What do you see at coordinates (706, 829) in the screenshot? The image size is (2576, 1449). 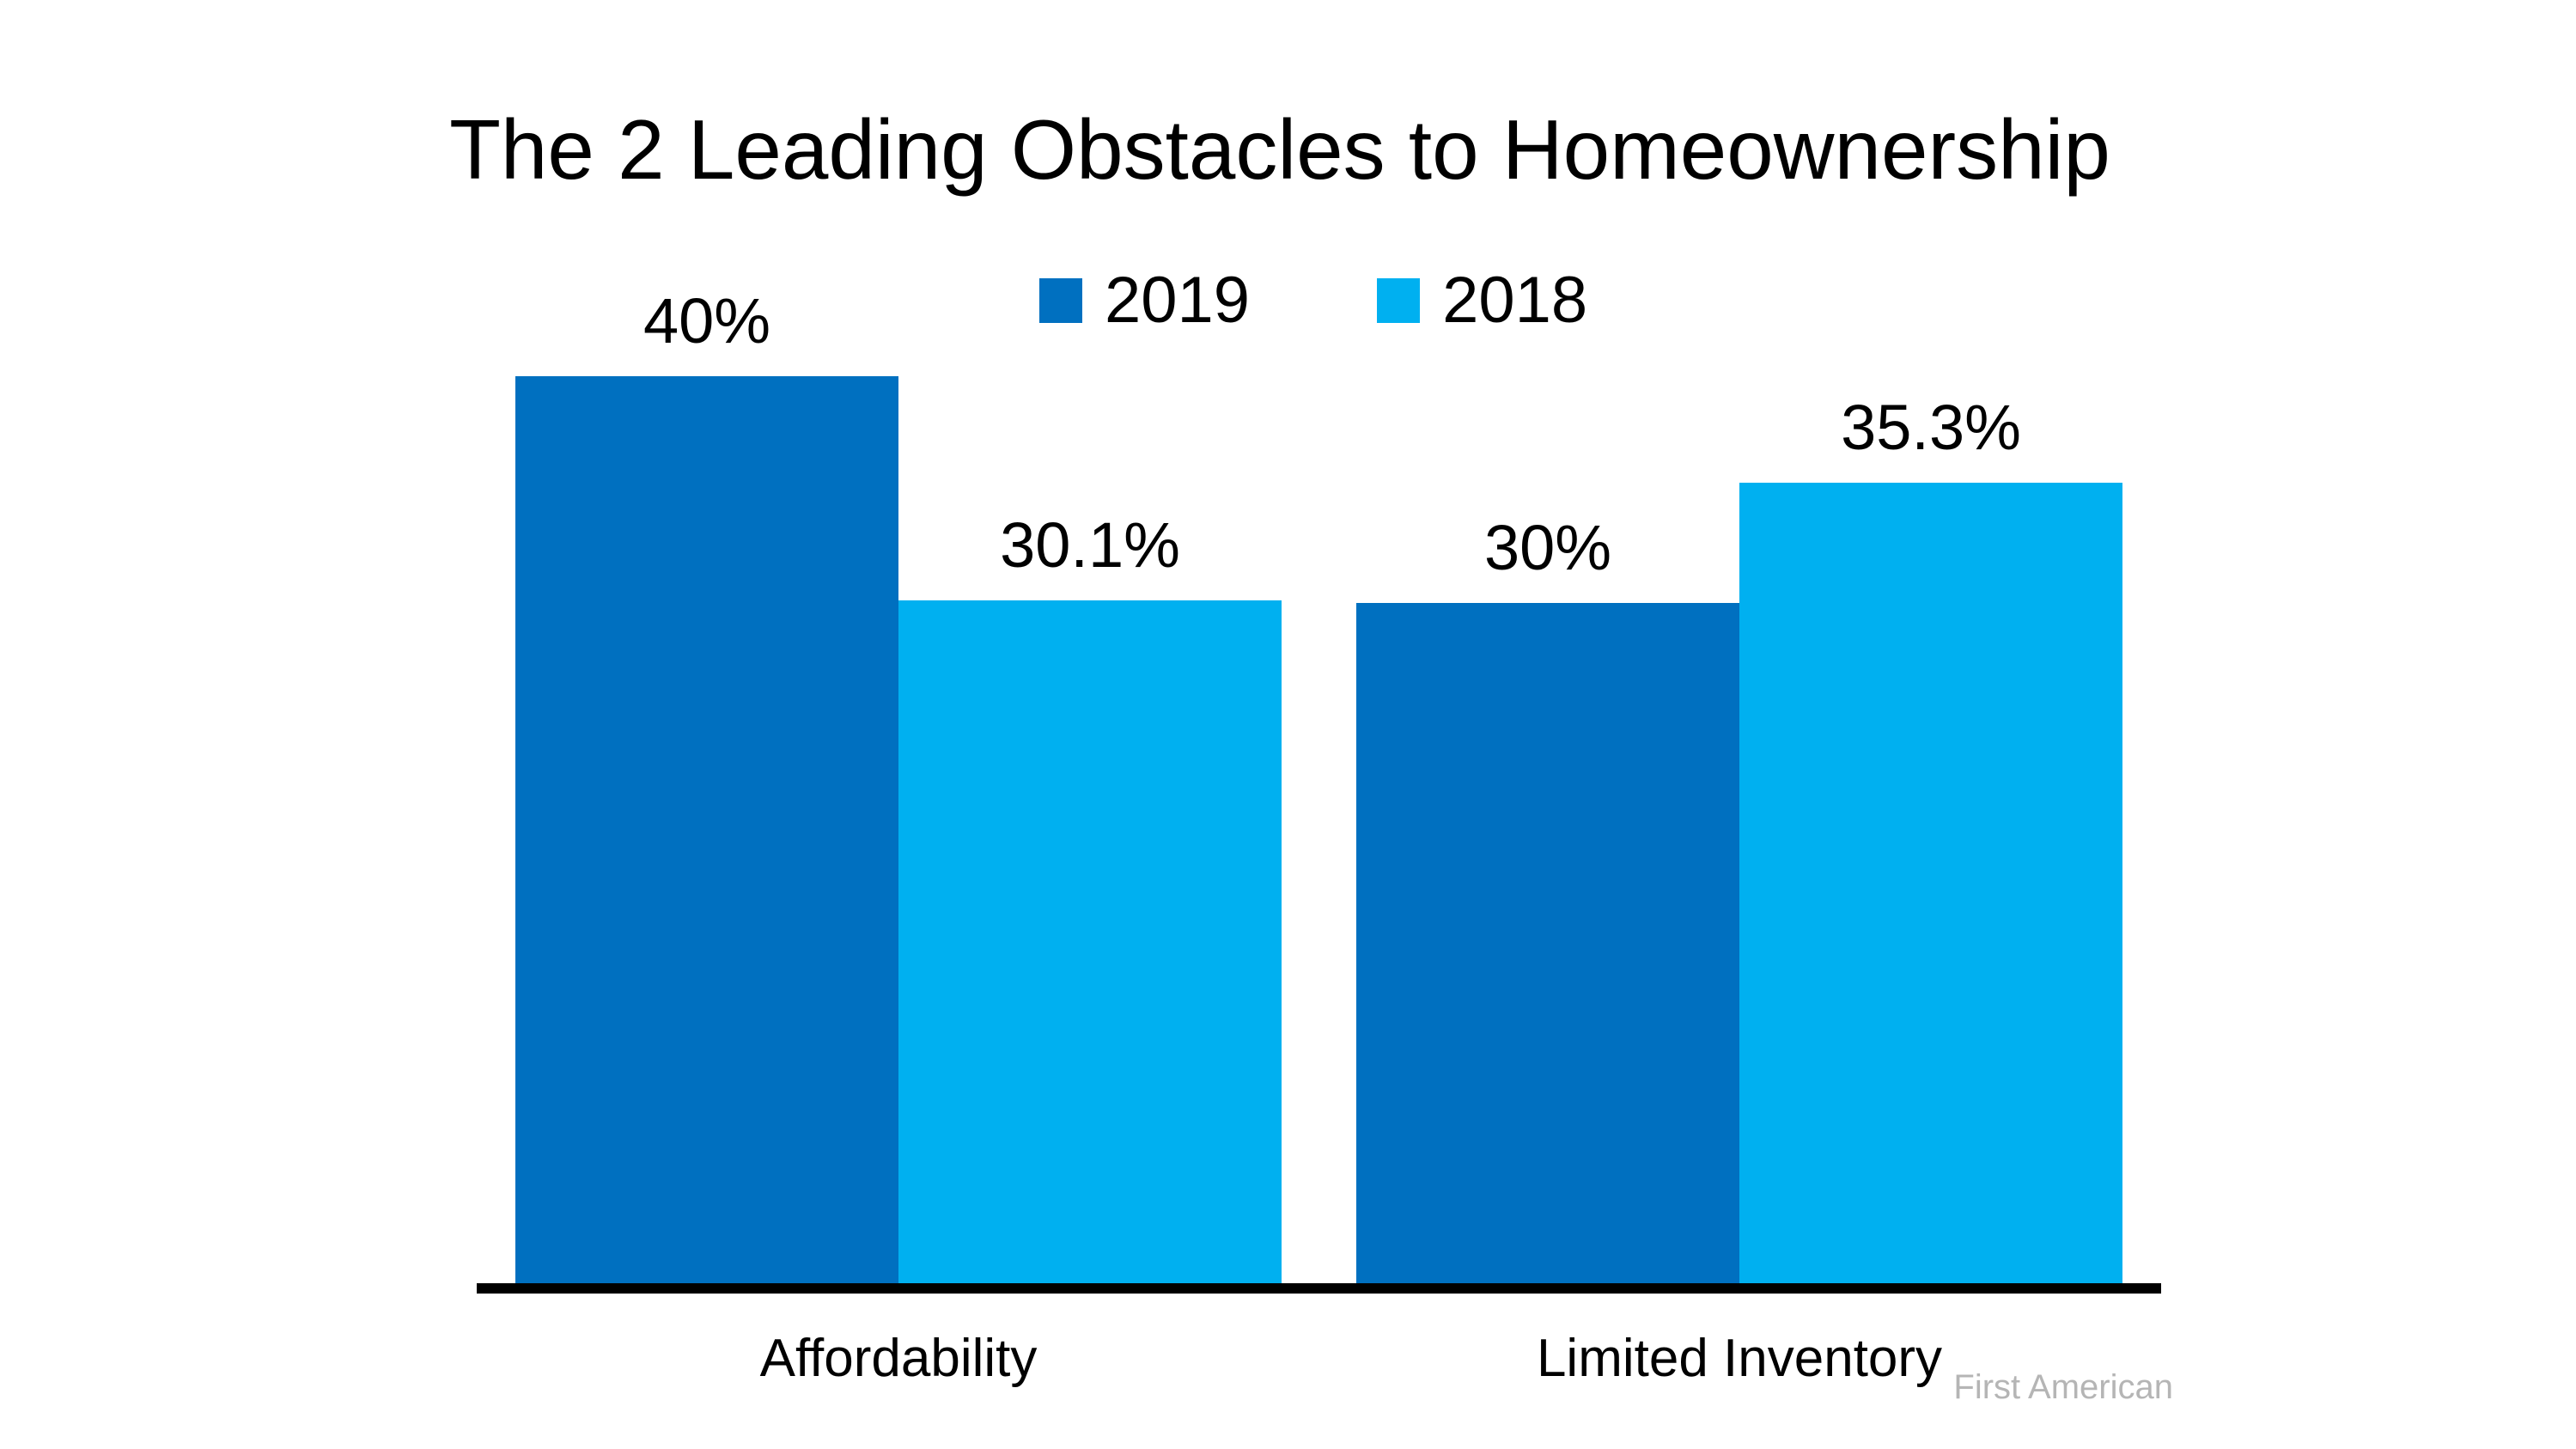 I see `bar-2019-affordability` at bounding box center [706, 829].